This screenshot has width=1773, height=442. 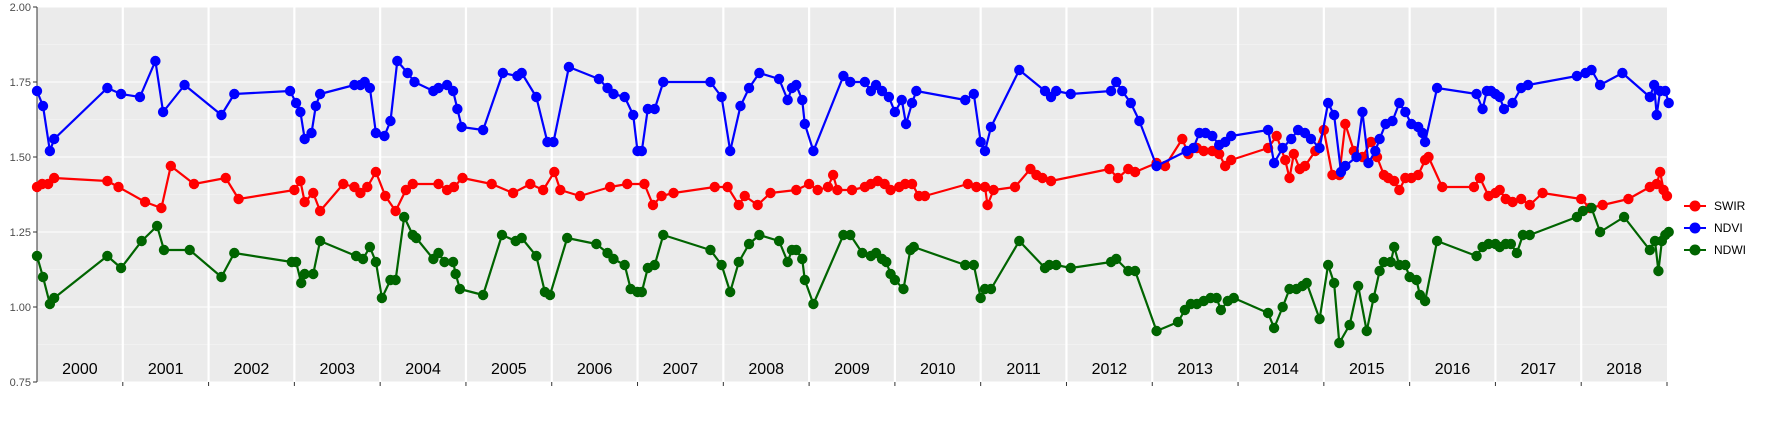 What do you see at coordinates (766, 369) in the screenshot?
I see `year-label: 2008` at bounding box center [766, 369].